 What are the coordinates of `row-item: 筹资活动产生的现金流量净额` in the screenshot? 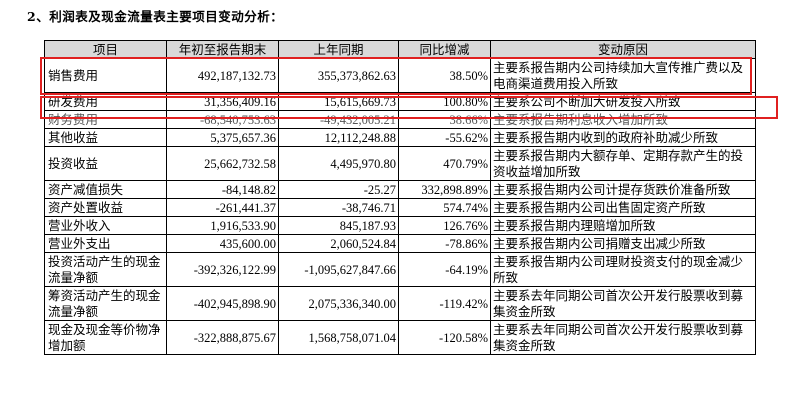 It's located at (105, 303).